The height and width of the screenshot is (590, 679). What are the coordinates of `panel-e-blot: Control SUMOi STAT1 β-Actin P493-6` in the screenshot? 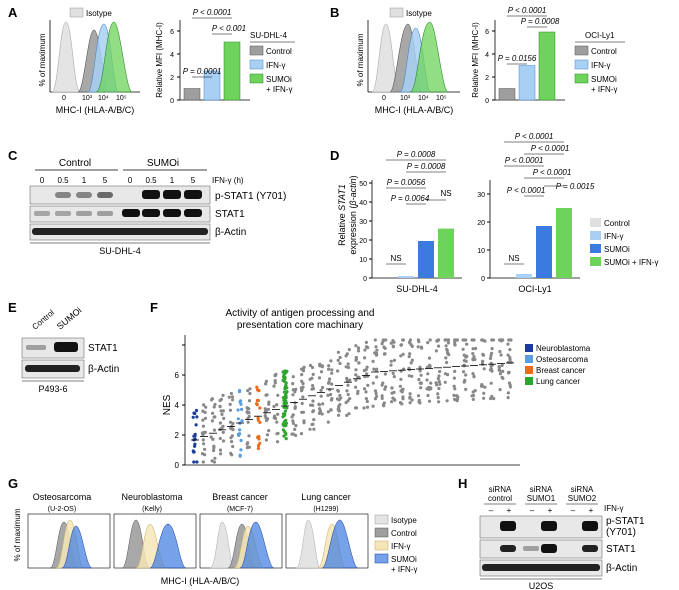 It's located at (70, 349).